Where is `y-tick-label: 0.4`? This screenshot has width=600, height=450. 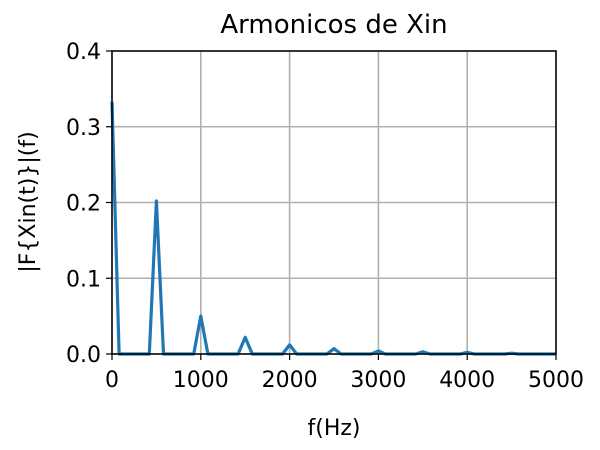
y-tick-label: 0.4 is located at coordinates (83, 52).